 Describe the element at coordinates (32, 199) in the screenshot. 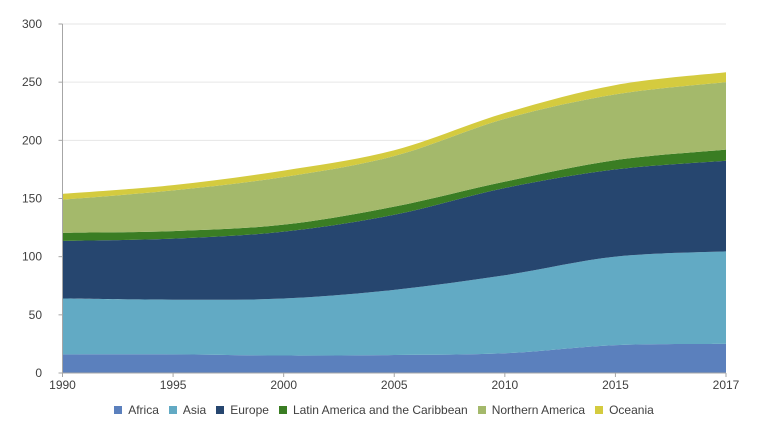

I see `y-tick-label: 150` at that location.